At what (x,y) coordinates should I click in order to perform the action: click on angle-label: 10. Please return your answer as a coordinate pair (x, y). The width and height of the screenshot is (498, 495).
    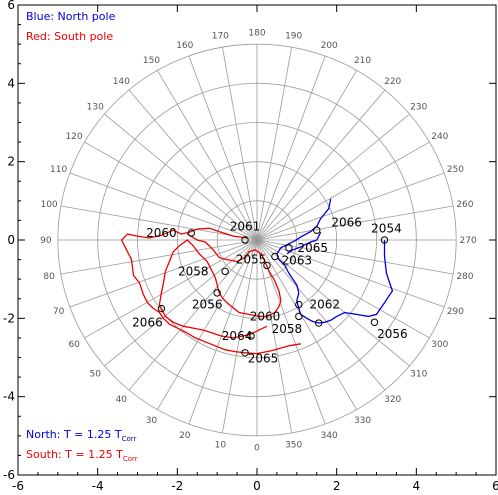
    Looking at the image, I should click on (221, 445).